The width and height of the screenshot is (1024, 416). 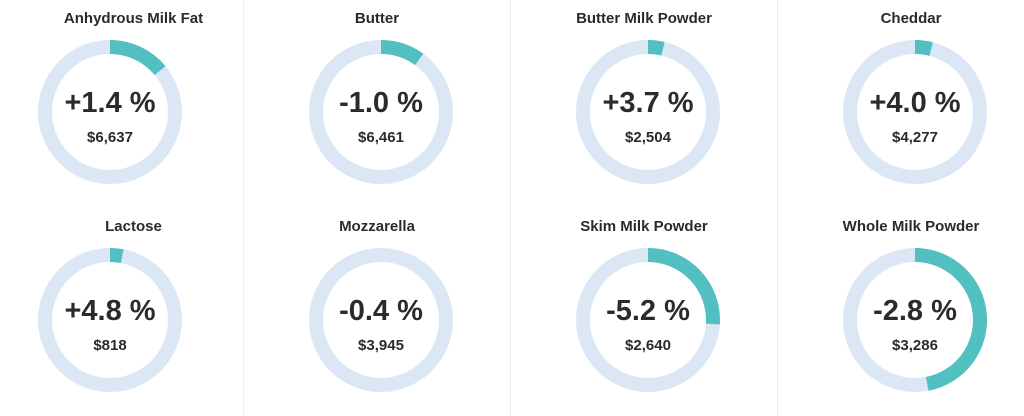 I want to click on donut-ring: +1.4 % $6,637, so click(x=110, y=112).